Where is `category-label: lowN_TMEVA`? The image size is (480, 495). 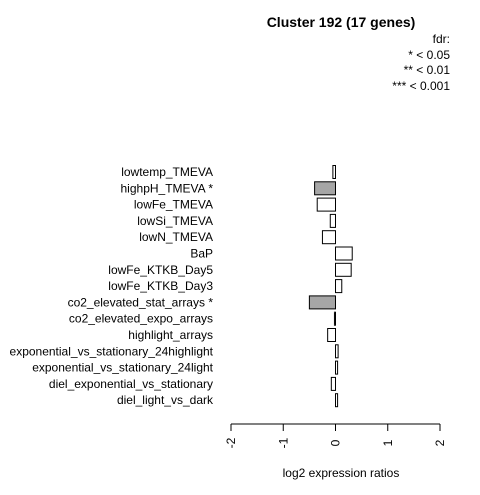 category-label: lowN_TMEVA is located at coordinates (176, 237).